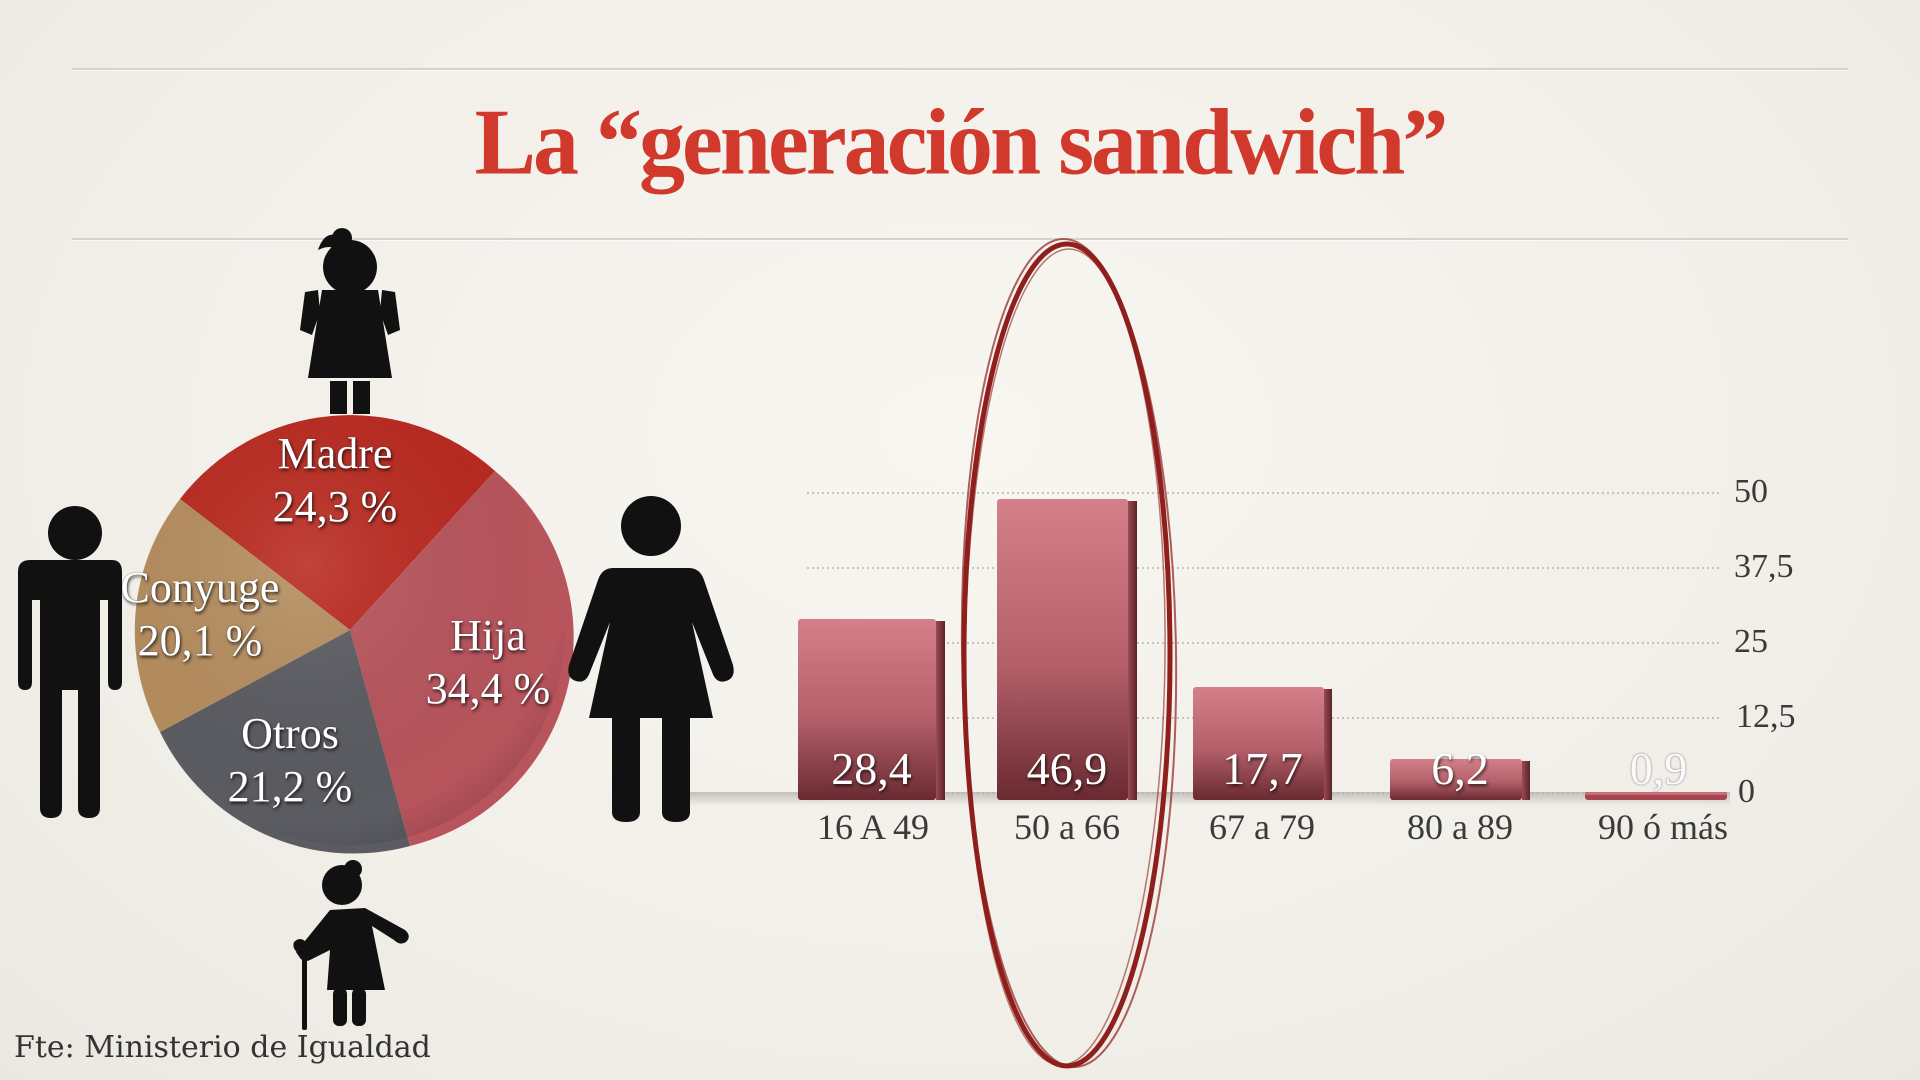 This screenshot has height=1080, width=1920. I want to click on top-divider, so click(960, 69).